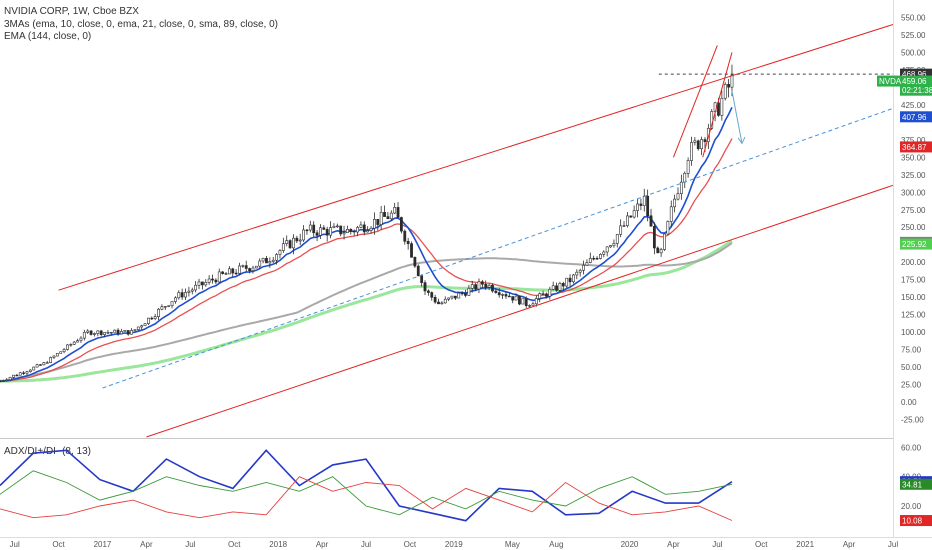  What do you see at coordinates (916, 521) in the screenshot?
I see `adx-badge: 10.08` at bounding box center [916, 521].